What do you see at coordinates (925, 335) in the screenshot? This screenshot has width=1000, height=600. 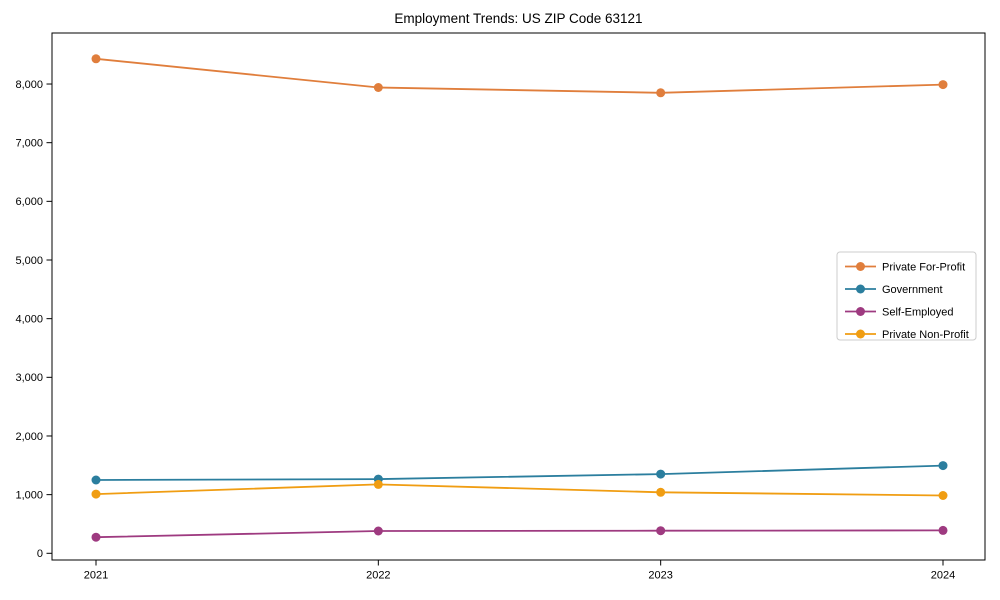 I see `legend-label-private-non-profit: Private Non-Profit` at bounding box center [925, 335].